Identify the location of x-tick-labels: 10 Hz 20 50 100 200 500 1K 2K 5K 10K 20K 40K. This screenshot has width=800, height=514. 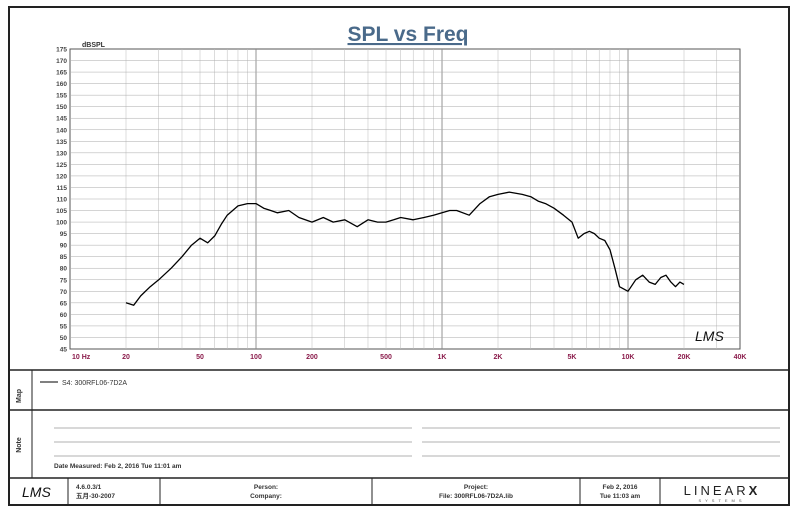
(409, 357).